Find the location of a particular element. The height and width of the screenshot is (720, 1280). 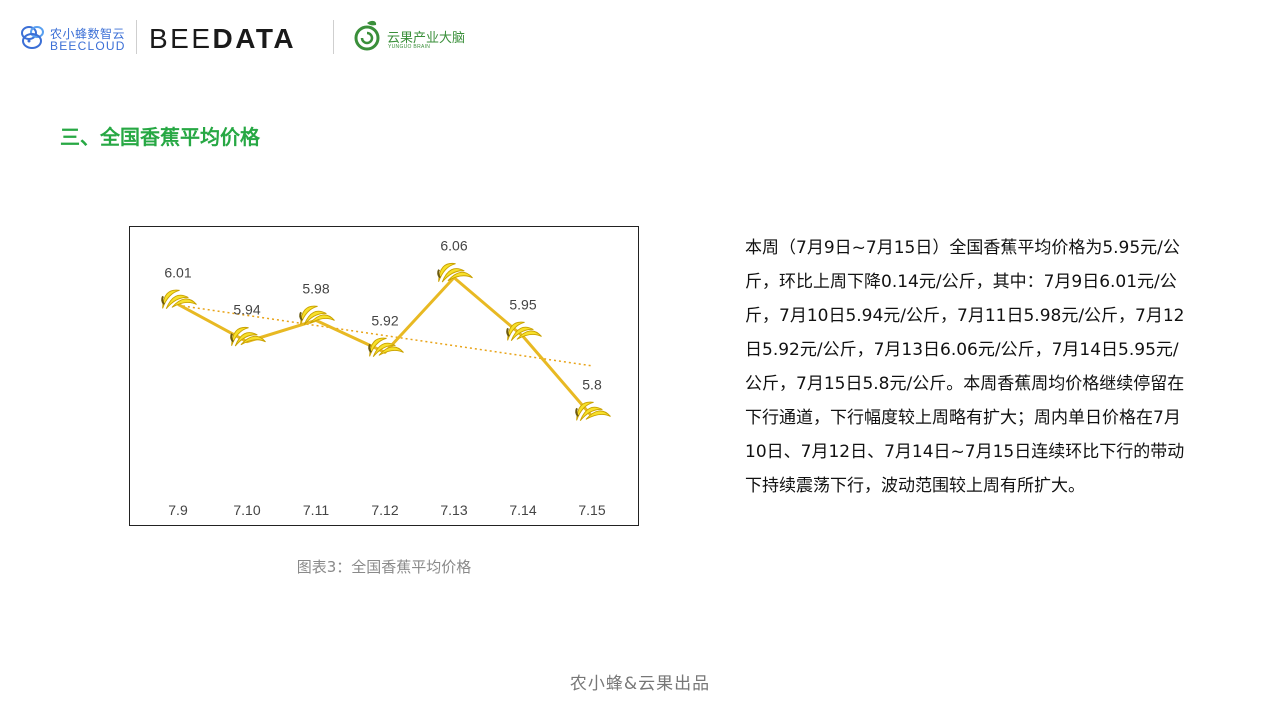

beedata-logo: BEEDATA is located at coordinates (222, 39).